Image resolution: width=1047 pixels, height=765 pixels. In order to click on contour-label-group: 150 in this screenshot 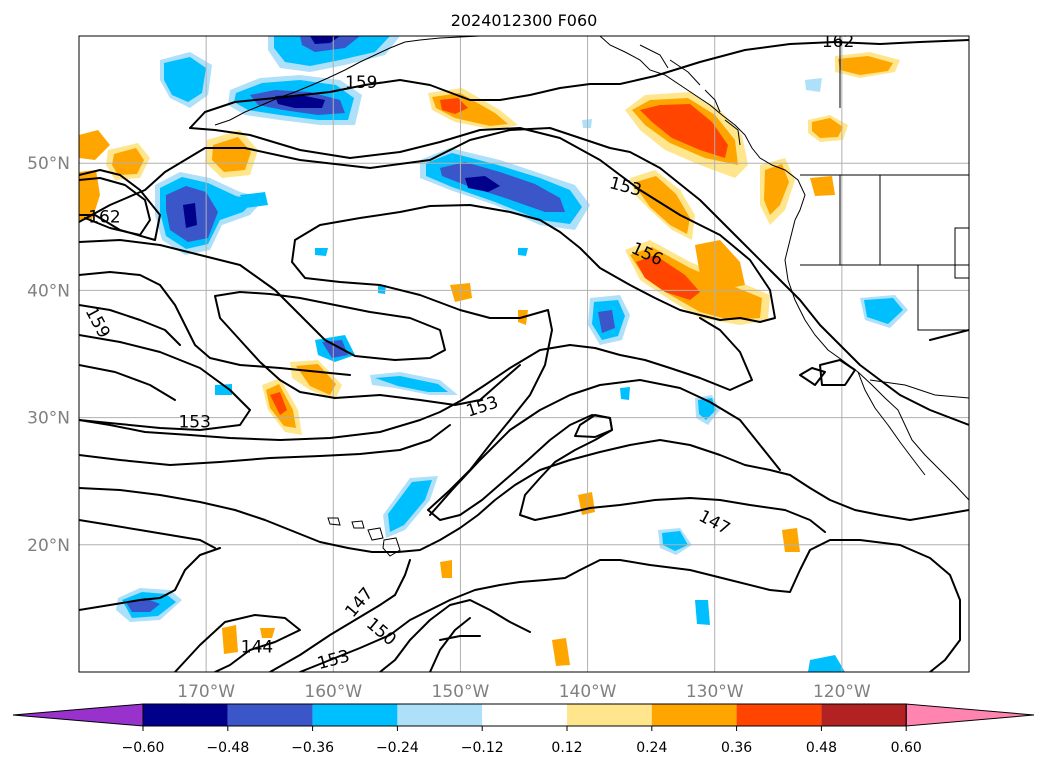, I will do `click(4, 425)`.